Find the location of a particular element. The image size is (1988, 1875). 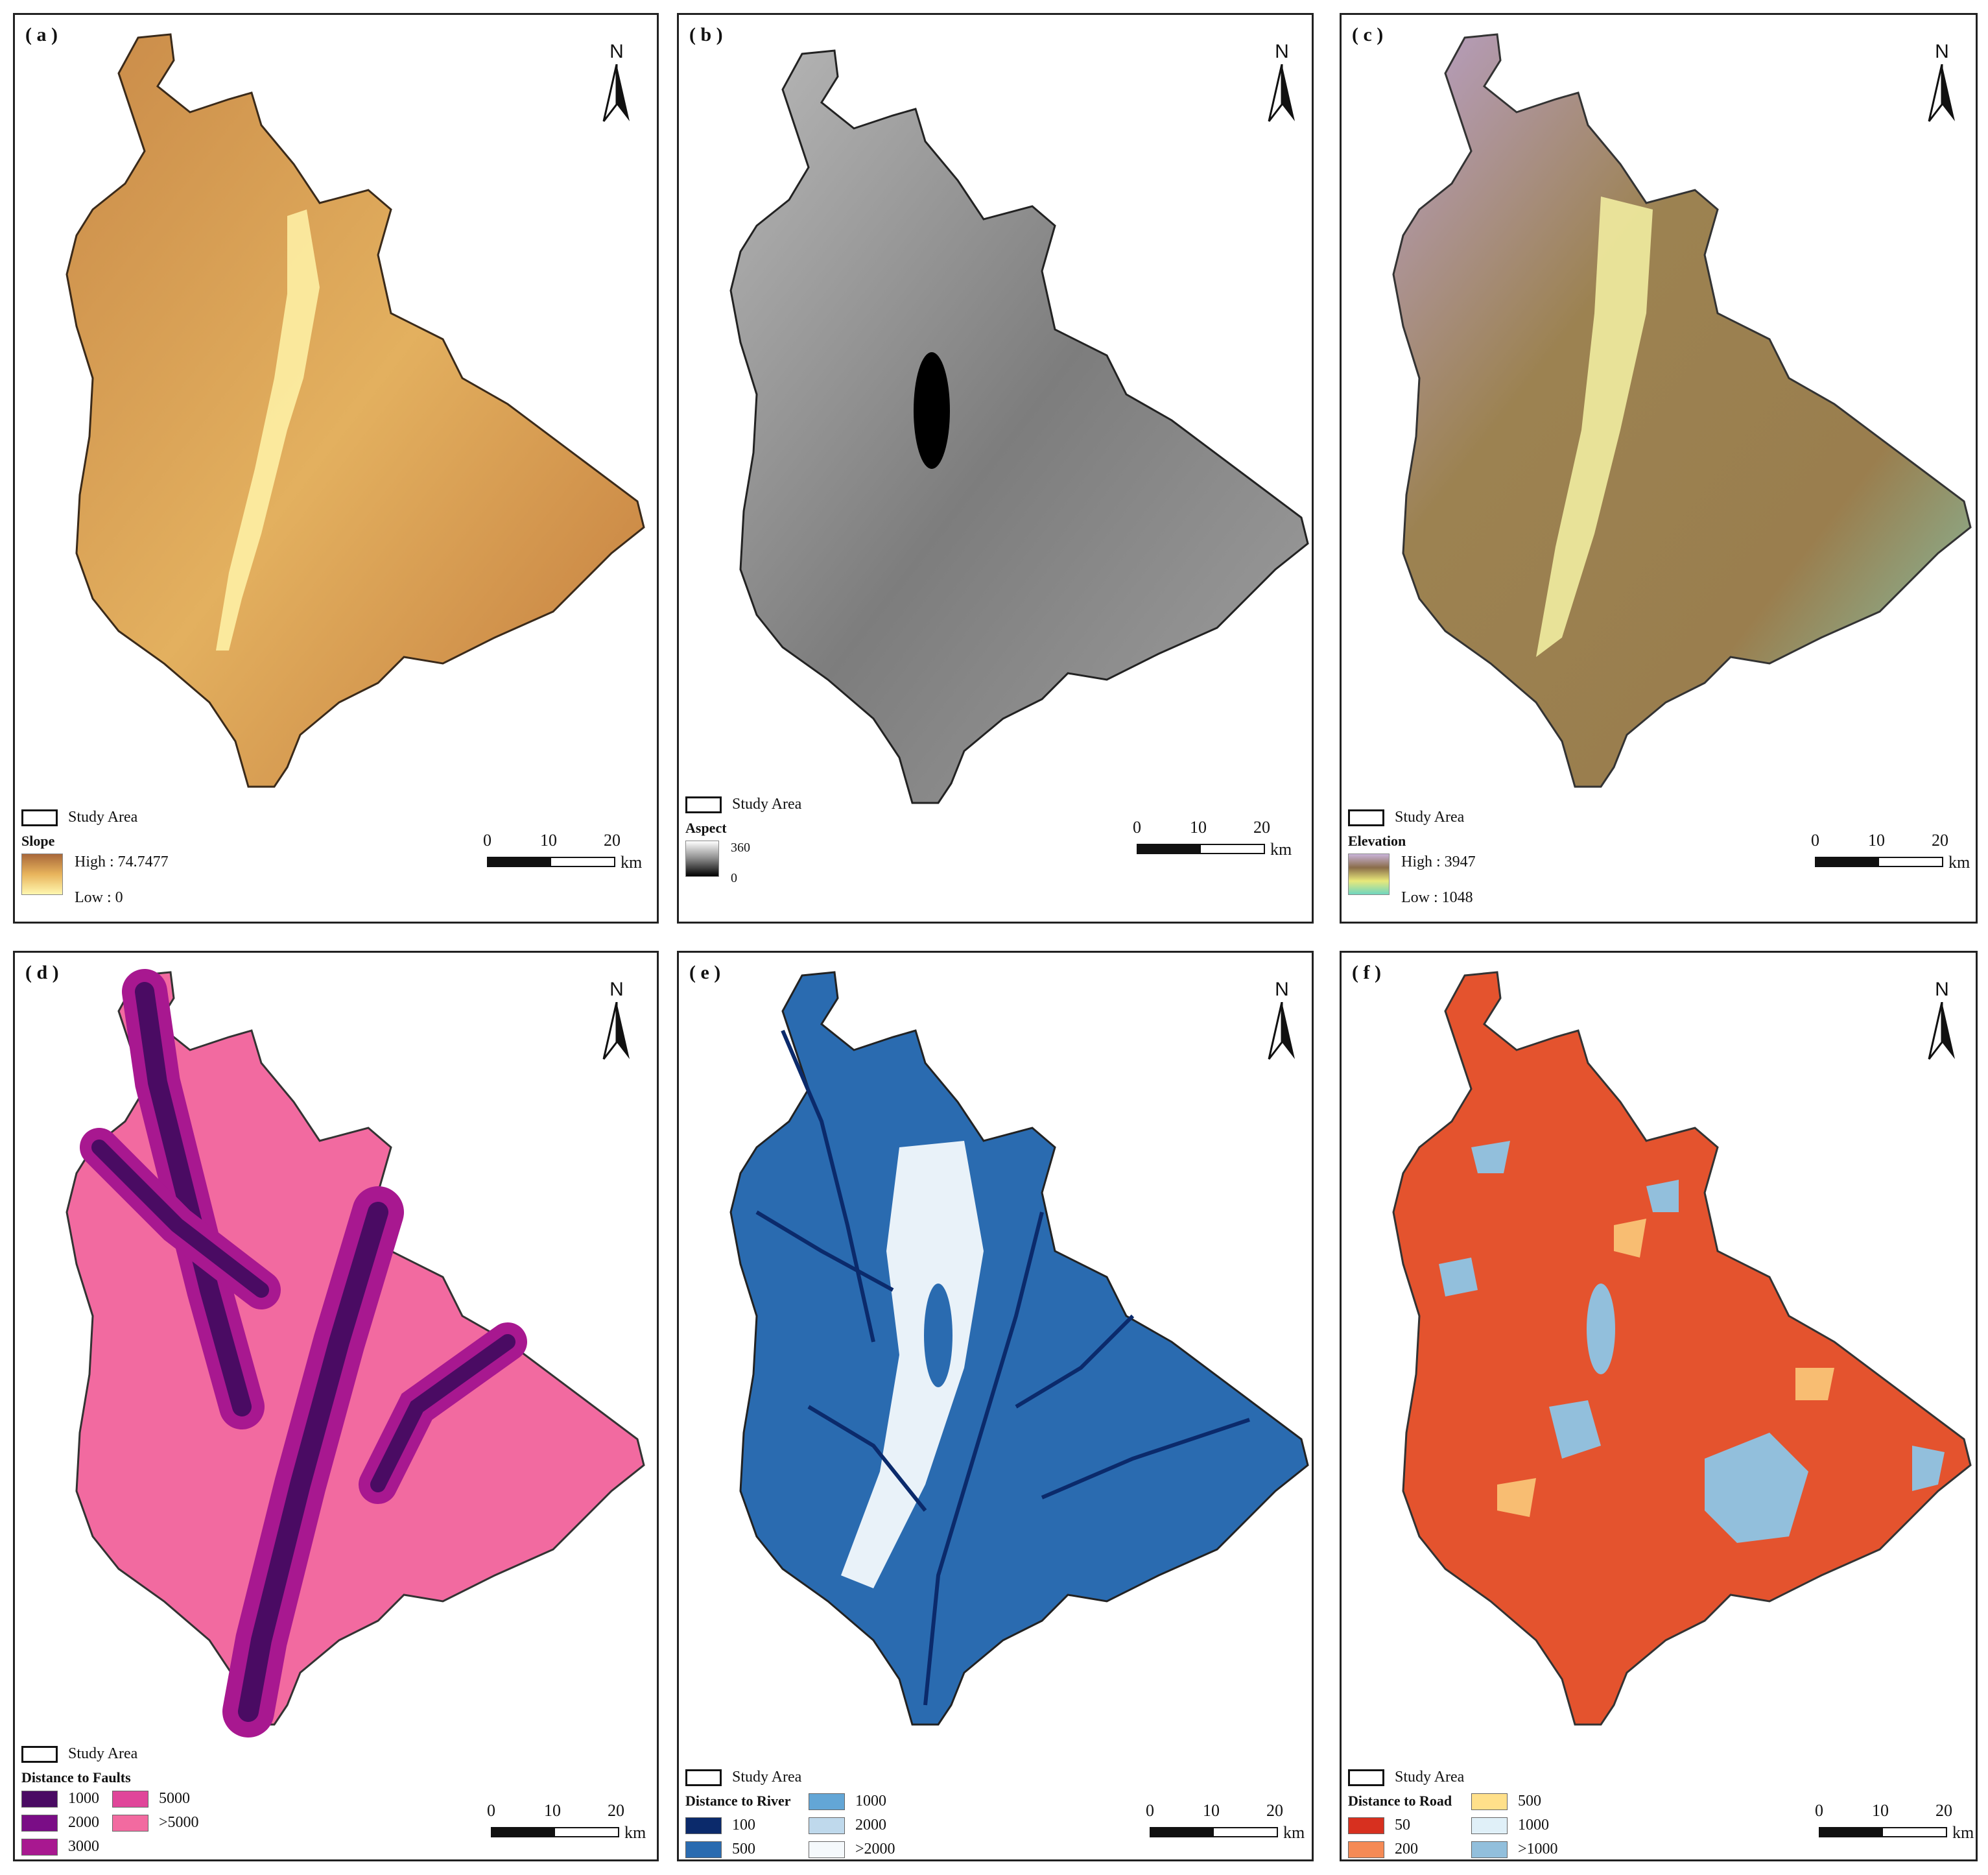

legend-class: 500 is located at coordinates (1532, 1801).